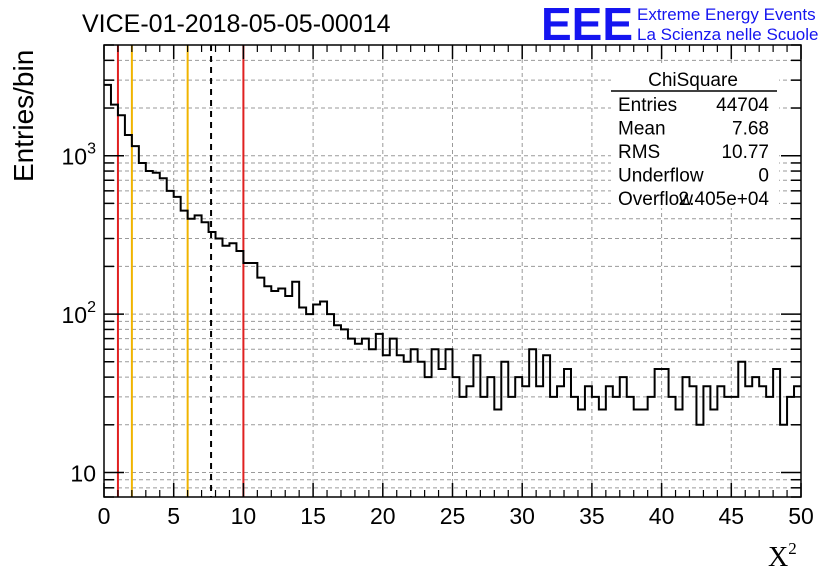  Describe the element at coordinates (592, 516) in the screenshot. I see `x-tick-label: 35` at that location.